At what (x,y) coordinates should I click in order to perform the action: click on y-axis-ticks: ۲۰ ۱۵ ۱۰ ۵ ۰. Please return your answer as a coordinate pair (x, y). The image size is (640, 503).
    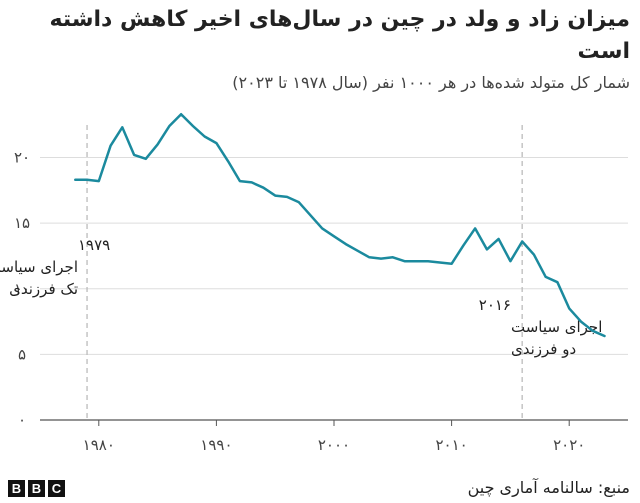
    Looking at the image, I should click on (22, 289).